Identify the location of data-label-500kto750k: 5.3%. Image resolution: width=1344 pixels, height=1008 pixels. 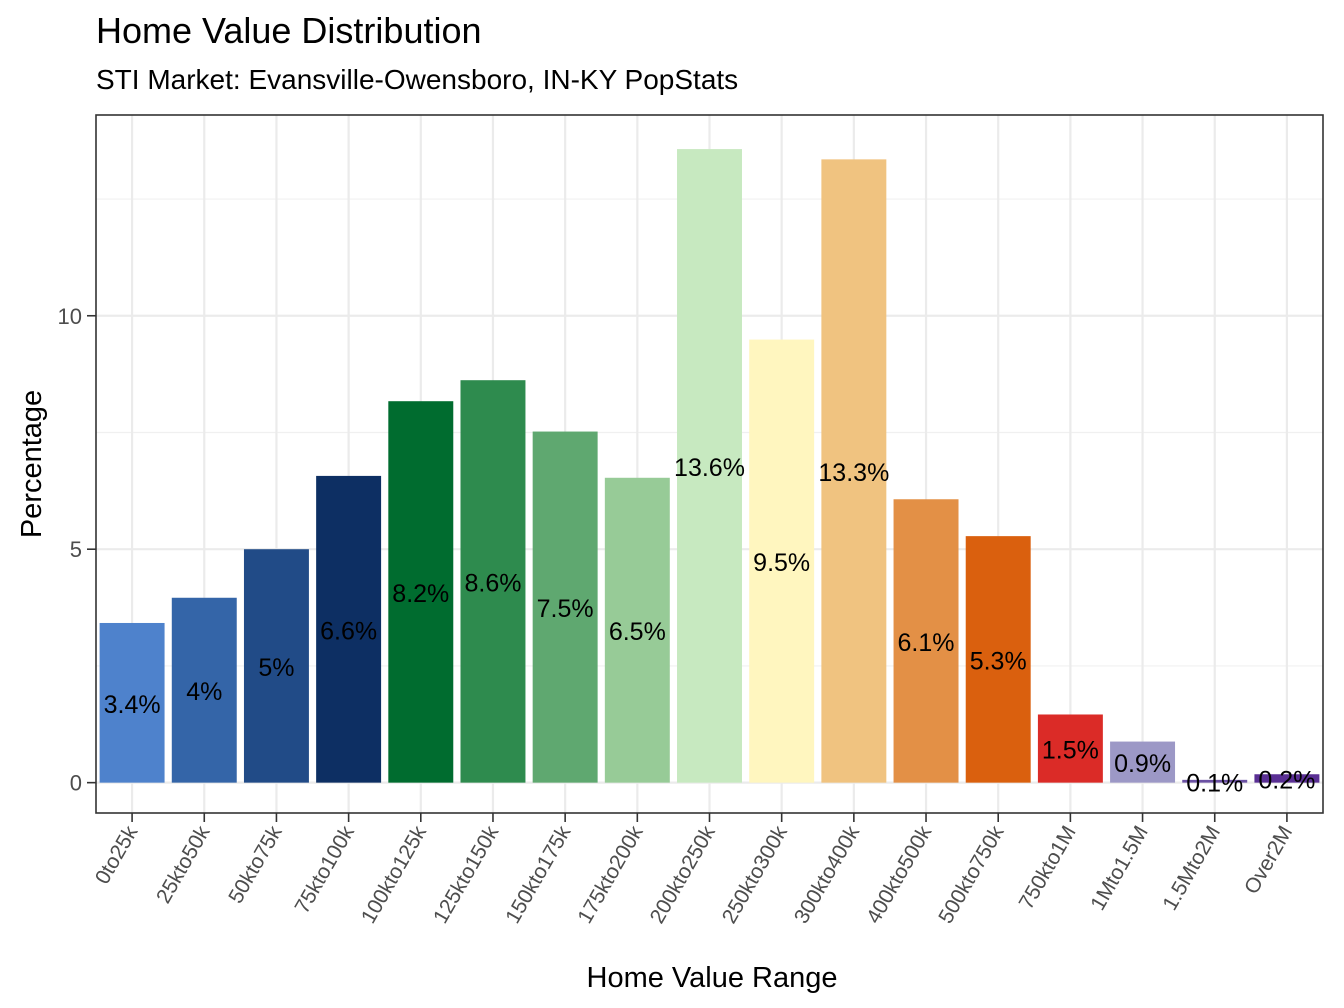
(998, 661).